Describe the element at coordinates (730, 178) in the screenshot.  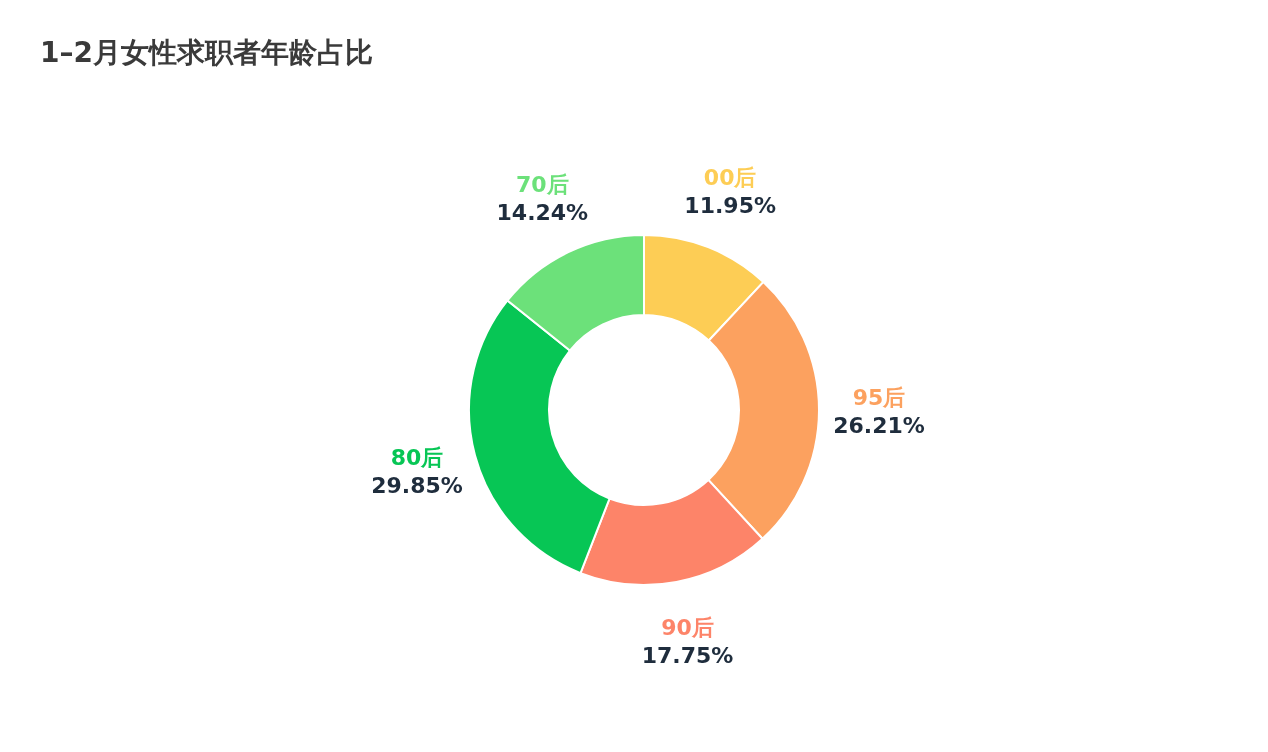
I see `slice-label: 00后` at that location.